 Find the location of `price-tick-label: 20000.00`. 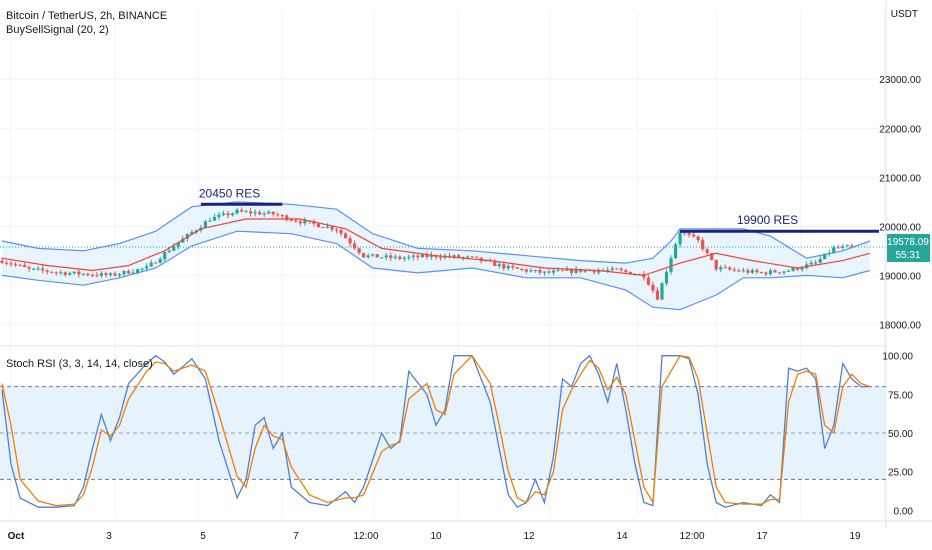

price-tick-label: 20000.00 is located at coordinates (900, 227).